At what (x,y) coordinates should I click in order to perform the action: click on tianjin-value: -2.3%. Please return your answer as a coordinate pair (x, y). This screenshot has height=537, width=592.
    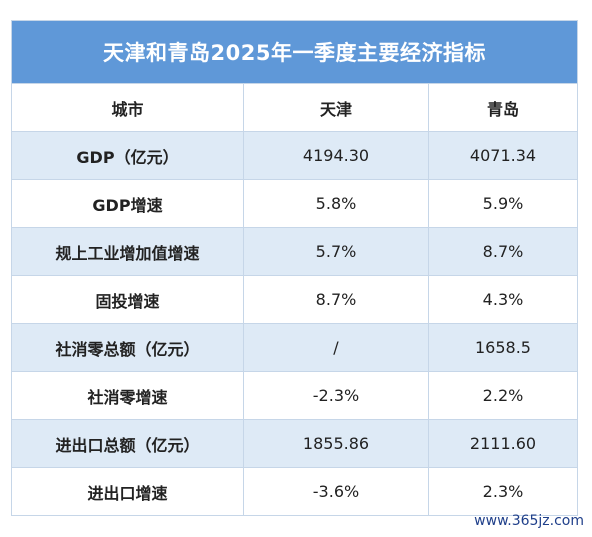
    Looking at the image, I should click on (336, 395).